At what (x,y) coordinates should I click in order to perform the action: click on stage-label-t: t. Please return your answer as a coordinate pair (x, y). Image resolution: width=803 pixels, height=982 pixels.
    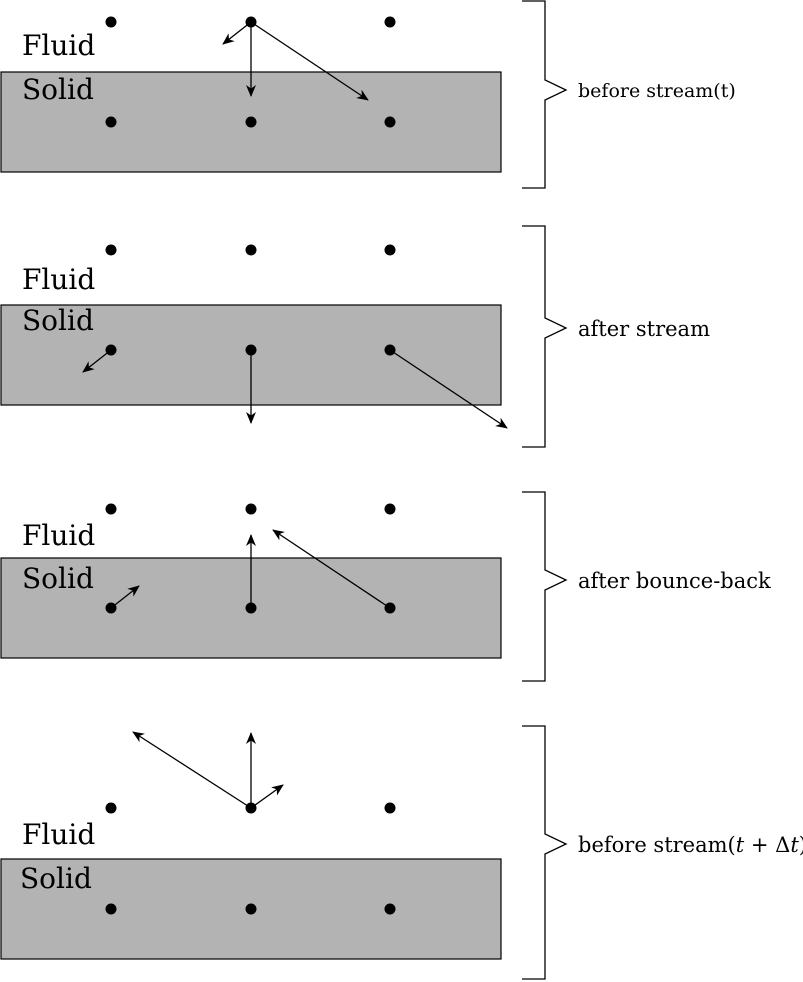
    Looking at the image, I should click on (740, 845).